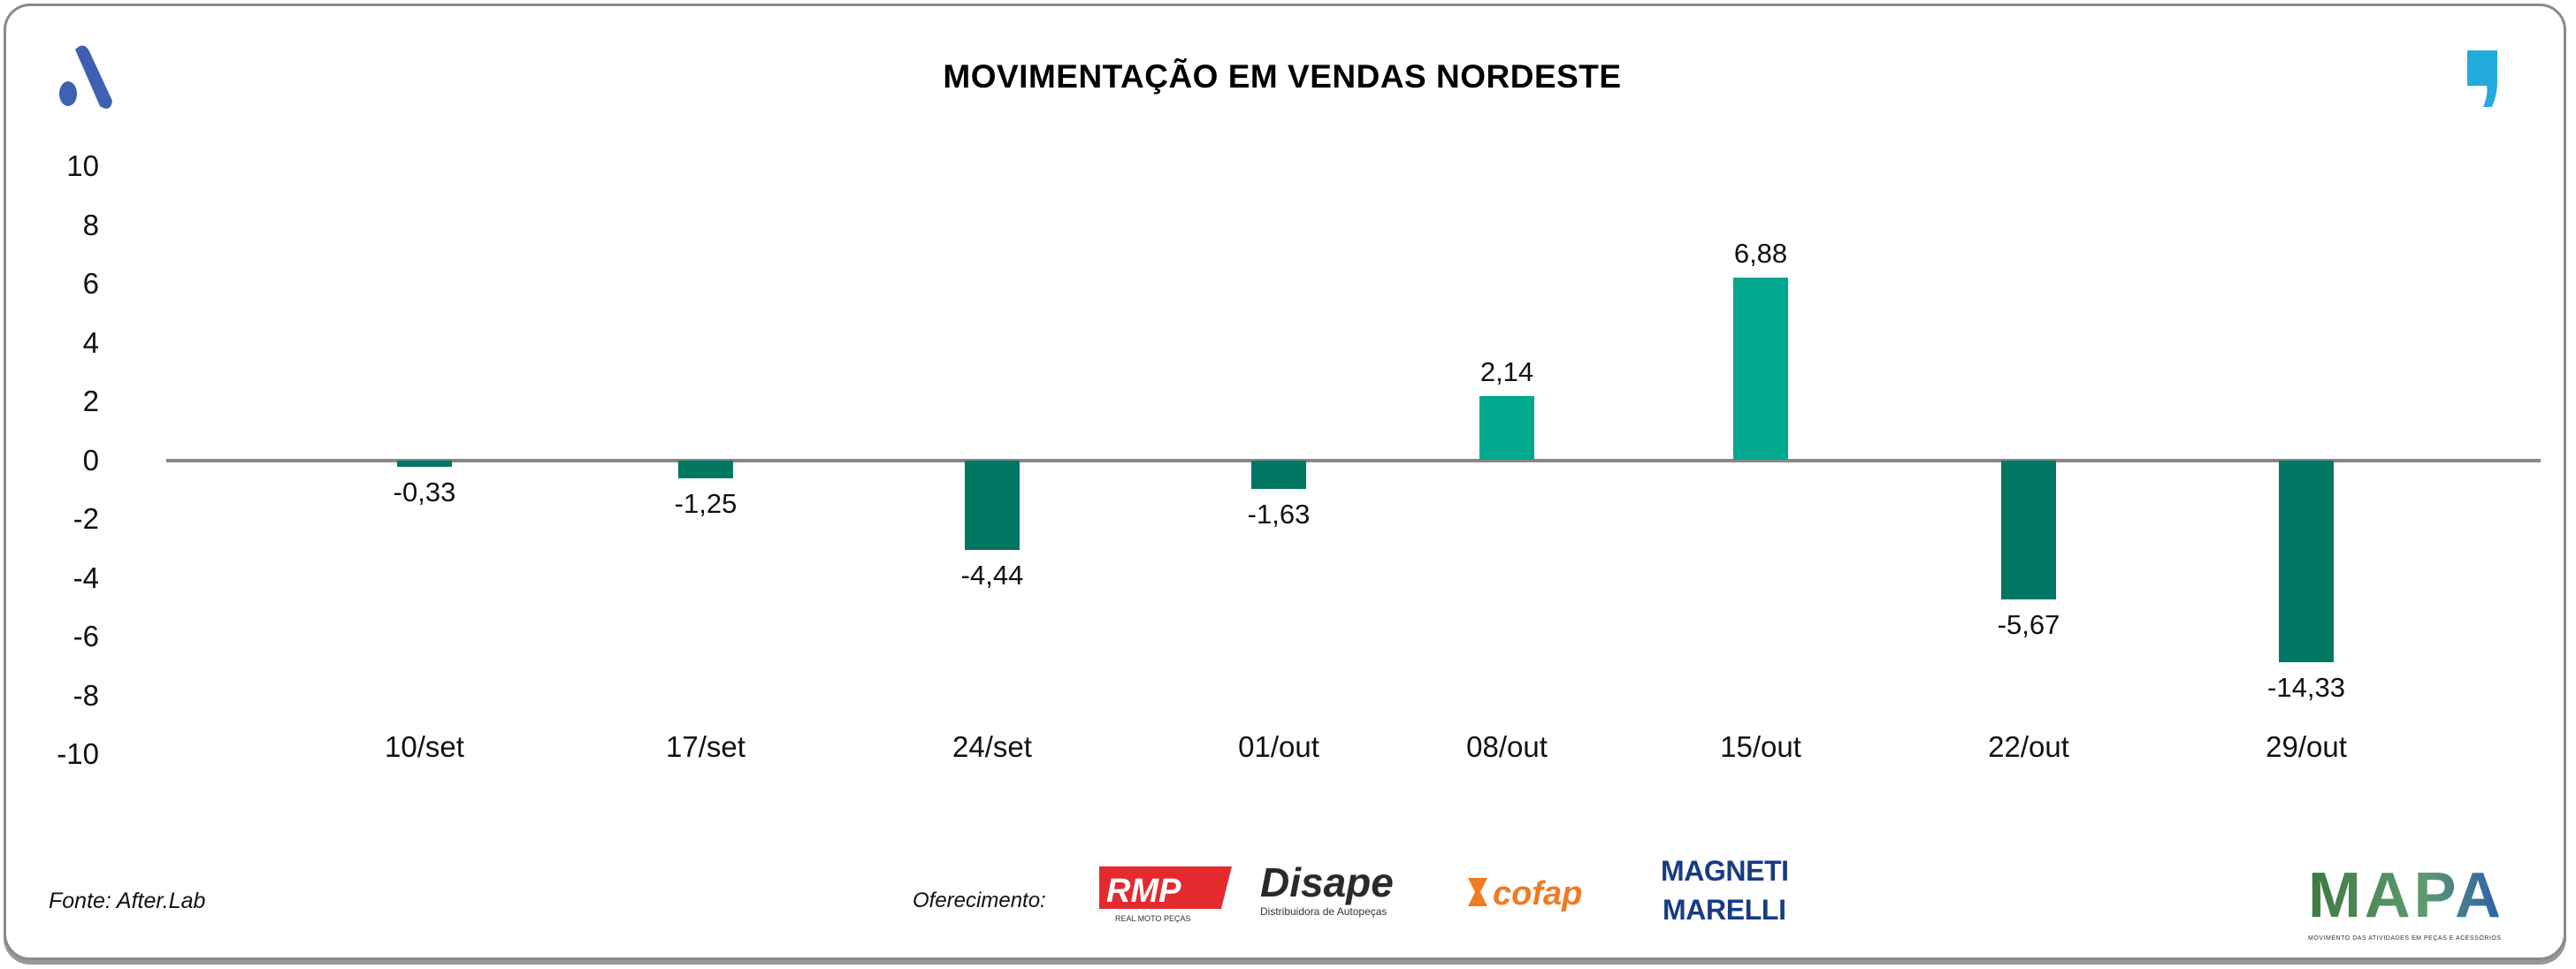  I want to click on y-tick-label: 8, so click(90, 224).